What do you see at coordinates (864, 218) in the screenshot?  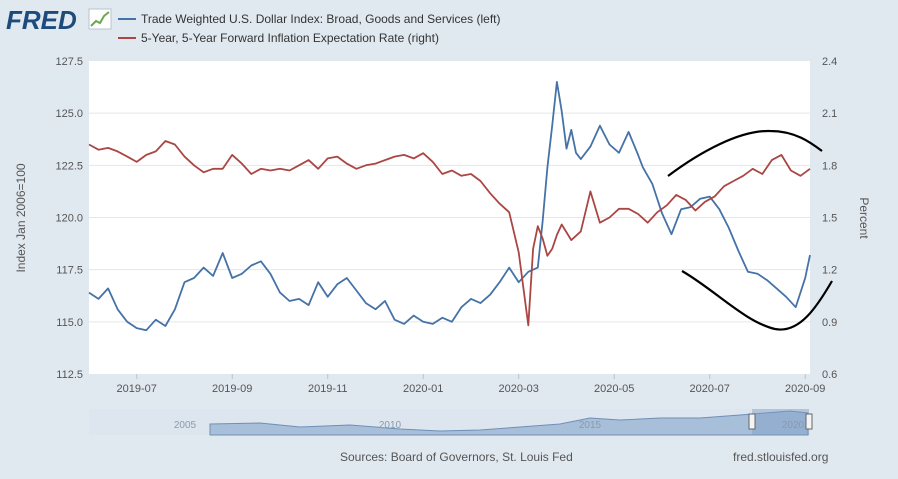 I see `right-axis-title: Percent` at bounding box center [864, 218].